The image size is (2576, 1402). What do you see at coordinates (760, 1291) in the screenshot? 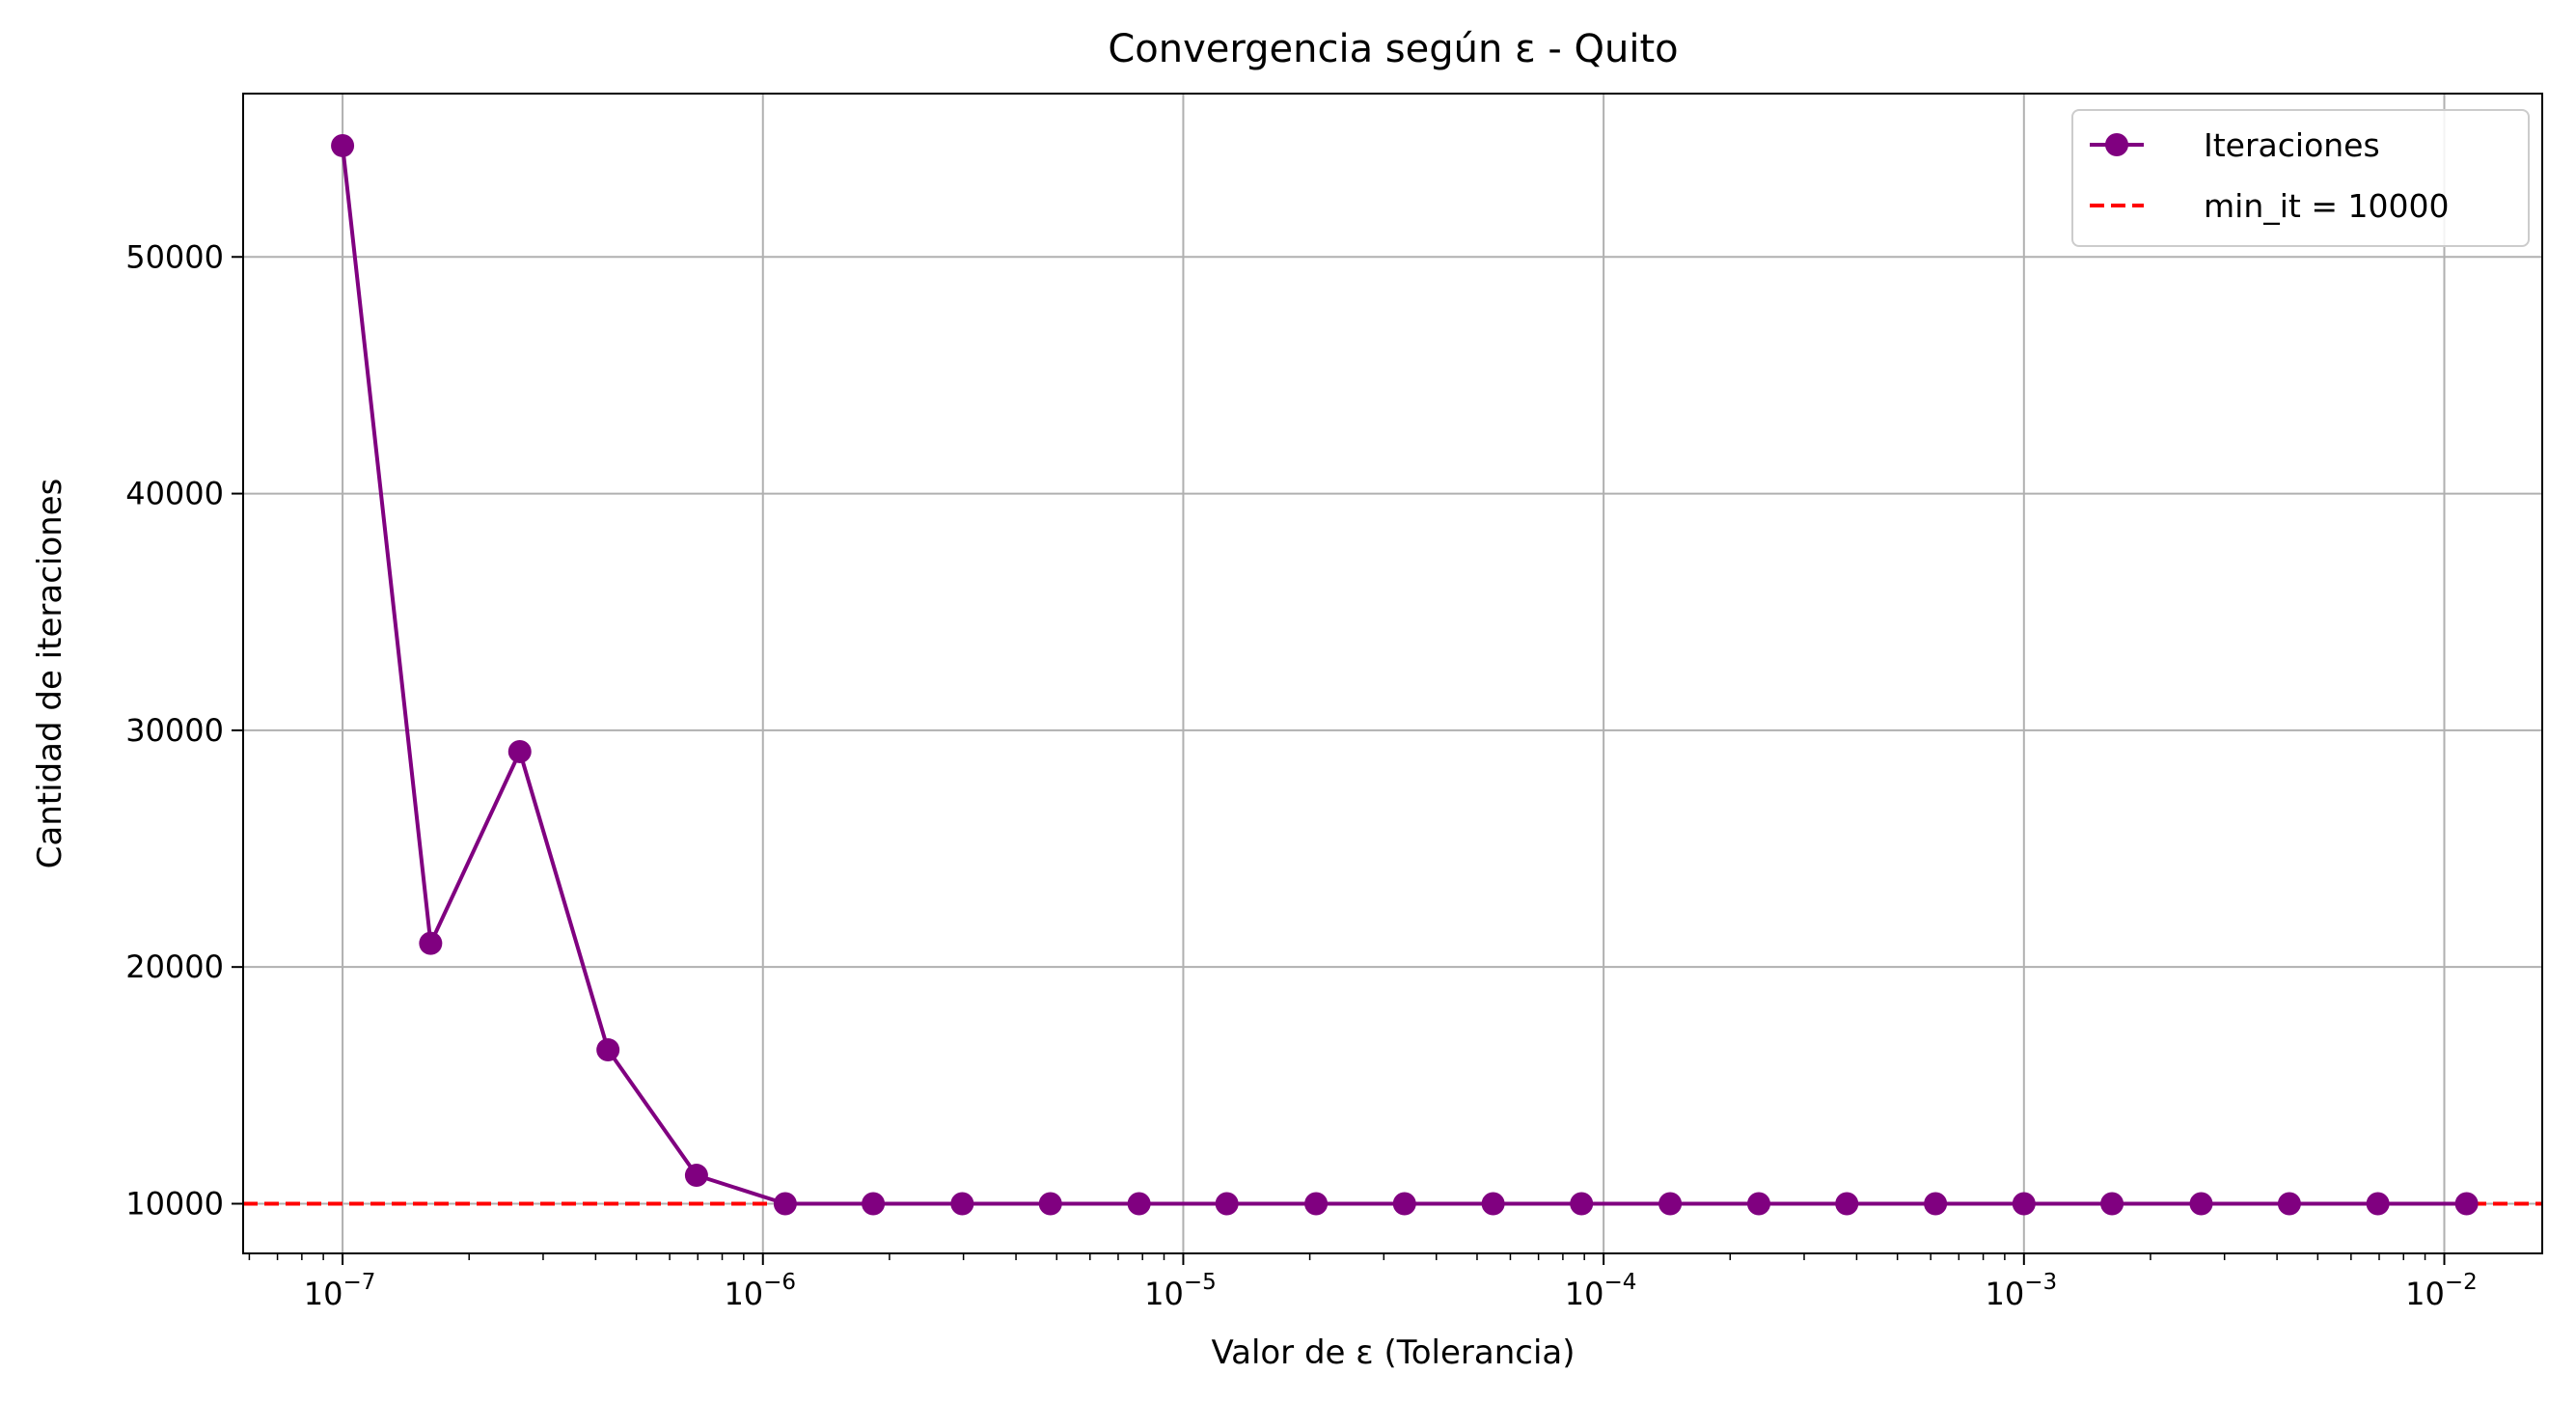
I see `x-tick-label: 10⁻⁶` at bounding box center [760, 1291].